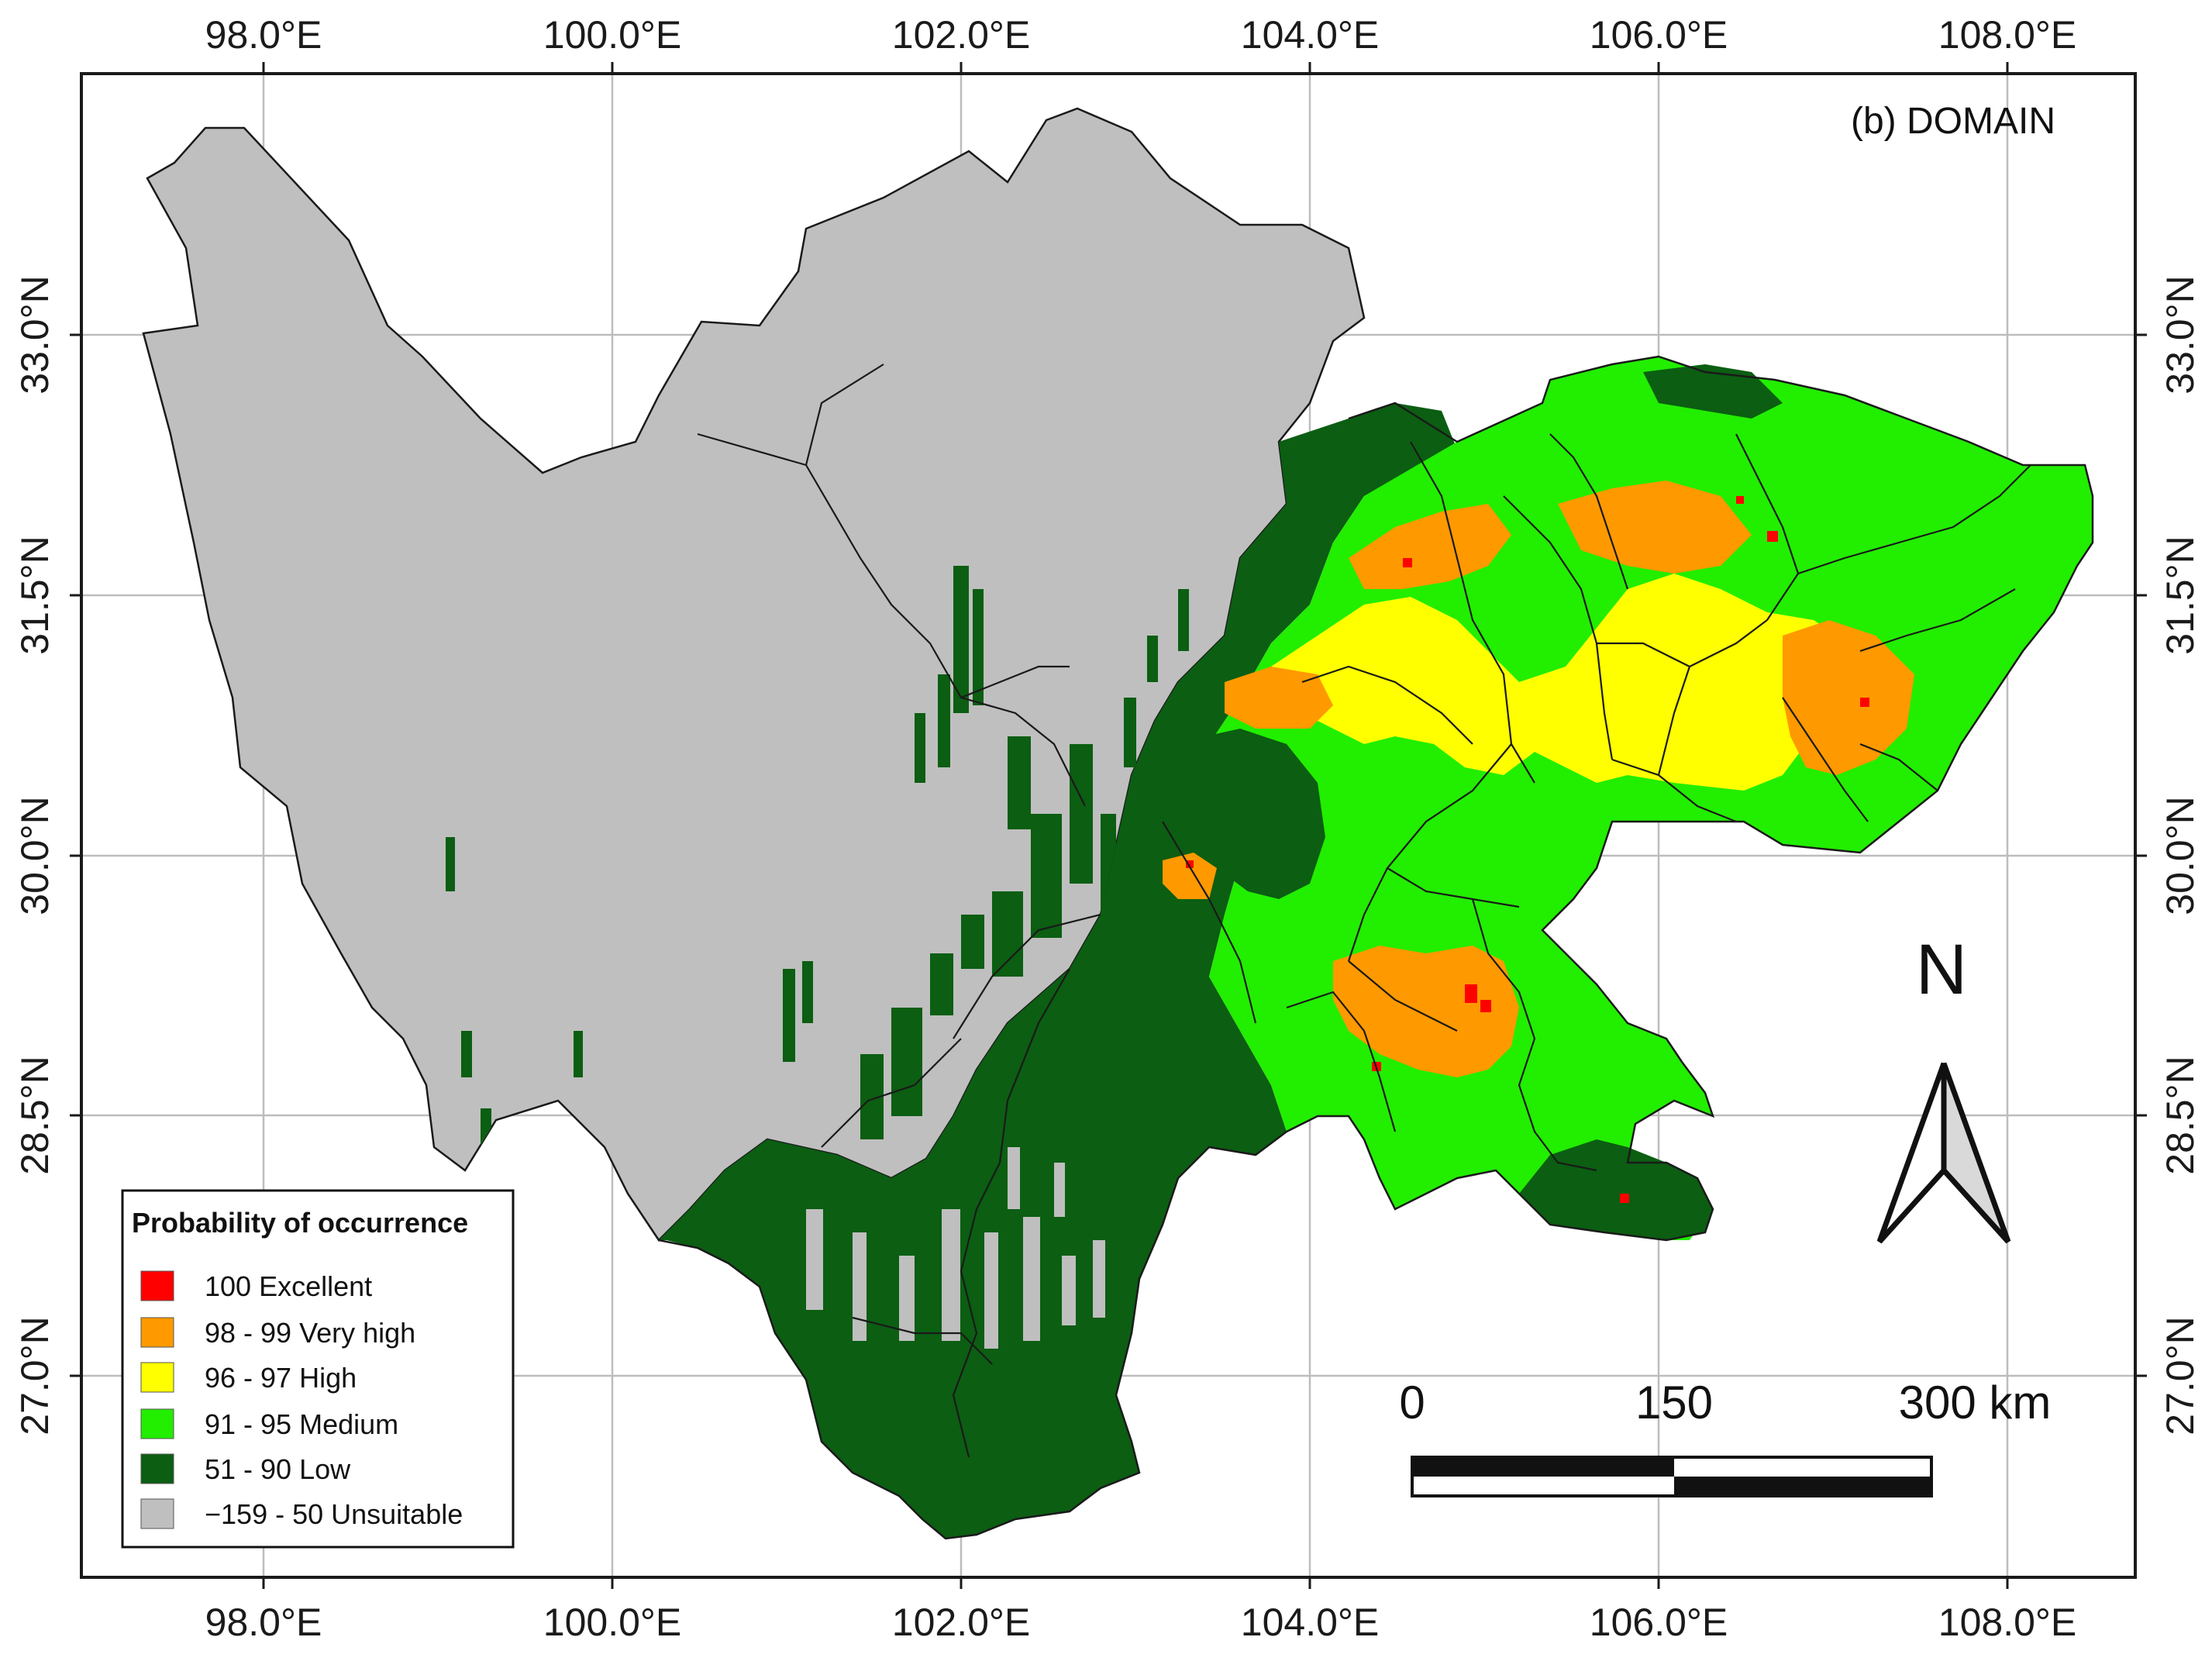 The height and width of the screenshot is (1668, 2212). I want to click on legend-label: 96 - 97 High, so click(281, 1378).